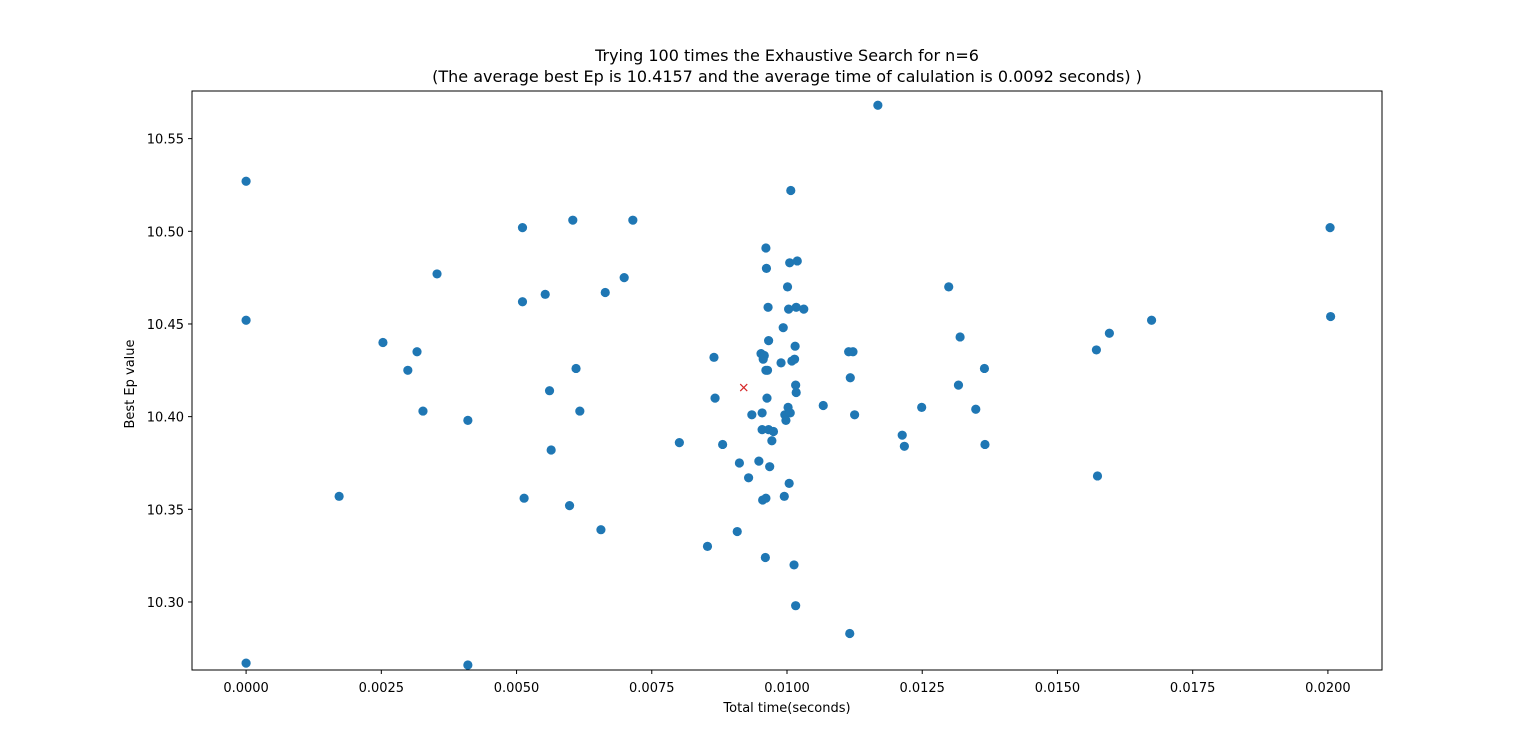 The image size is (1536, 754). I want to click on y-tick-label: 10.30, so click(165, 603).